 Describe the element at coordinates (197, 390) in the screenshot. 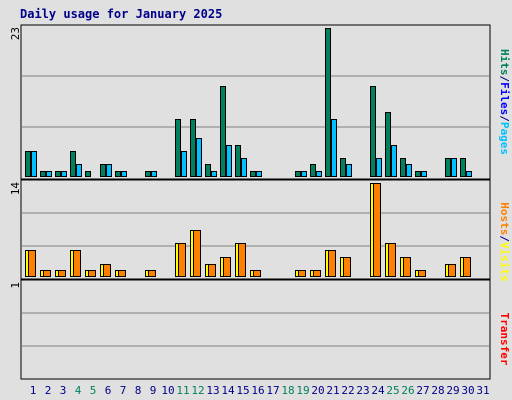

I see `x-tick-label: 12` at that location.